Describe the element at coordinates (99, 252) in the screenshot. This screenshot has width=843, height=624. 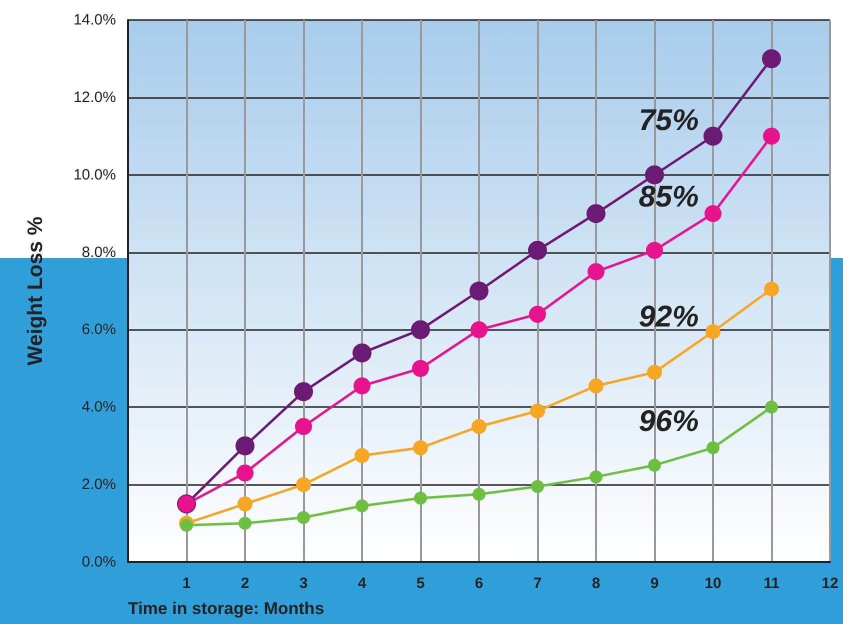
I see `y-tick-label: 8.0%` at that location.